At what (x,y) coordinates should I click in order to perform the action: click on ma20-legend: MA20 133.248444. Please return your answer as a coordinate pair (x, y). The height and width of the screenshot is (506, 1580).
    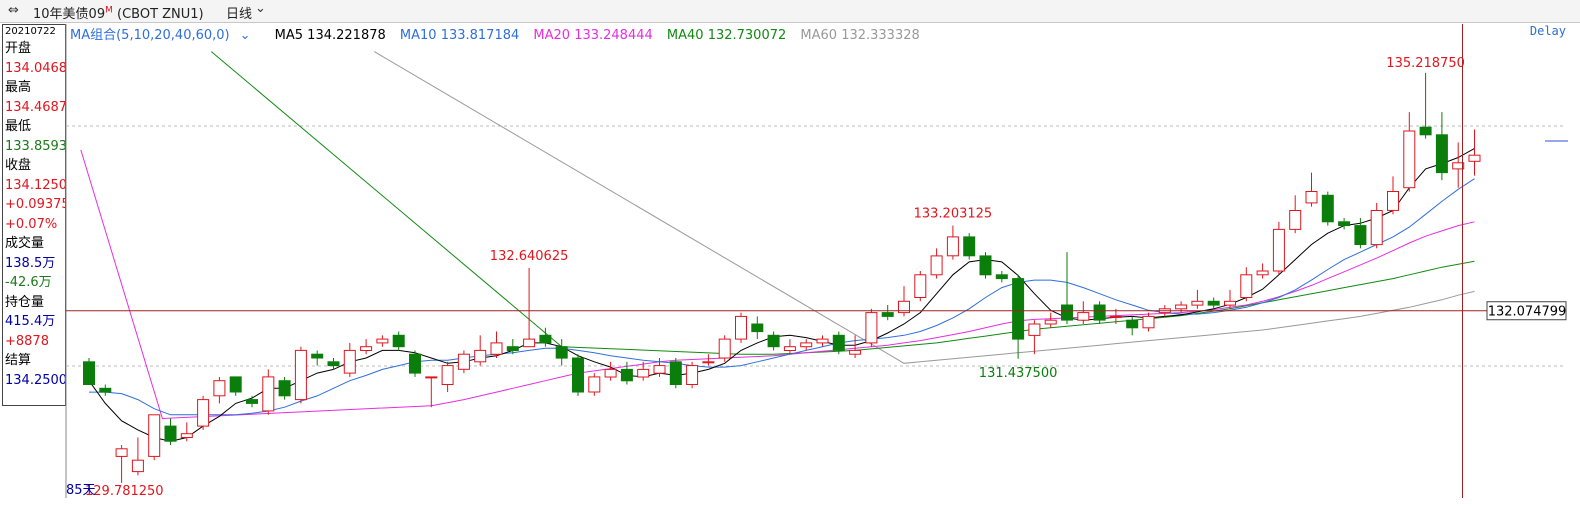
    Looking at the image, I should click on (593, 35).